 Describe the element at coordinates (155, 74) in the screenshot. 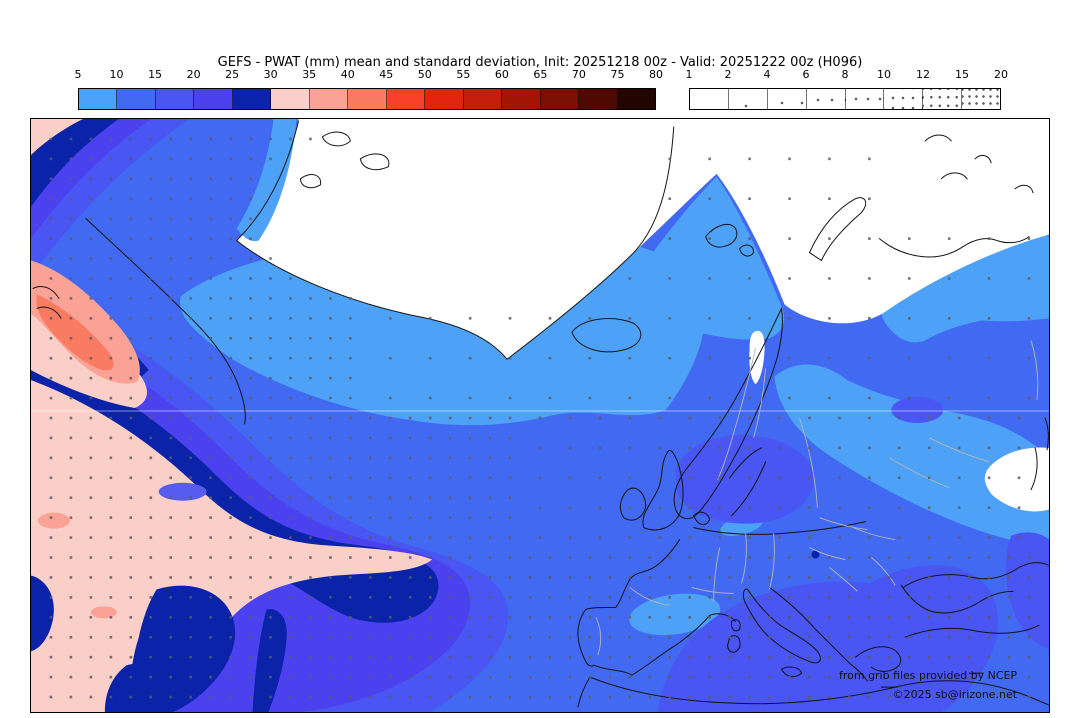

I see `mean-tick-label: 15` at that location.